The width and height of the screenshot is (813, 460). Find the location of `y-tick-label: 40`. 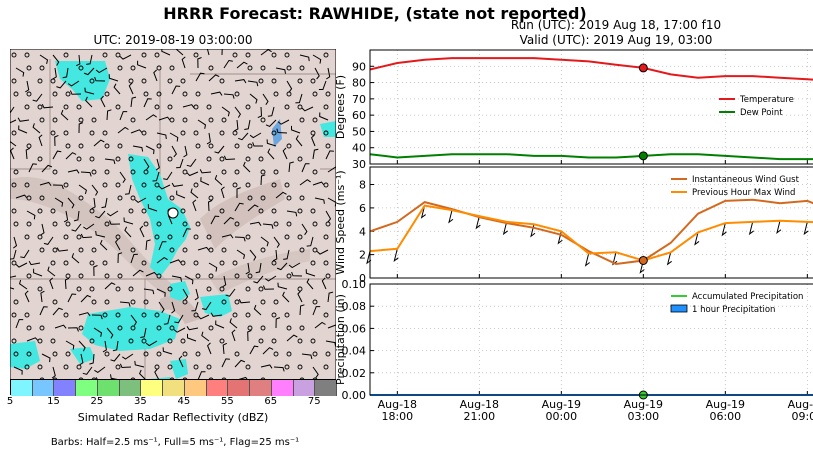

y-tick-label: 40 is located at coordinates (359, 148).